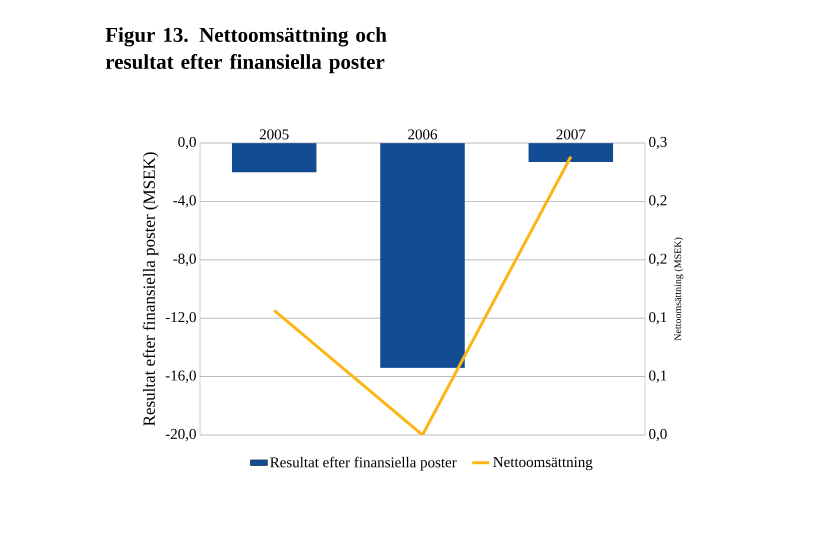  What do you see at coordinates (658, 143) in the screenshot?
I see `y2-tick-label: 0,3` at bounding box center [658, 143].